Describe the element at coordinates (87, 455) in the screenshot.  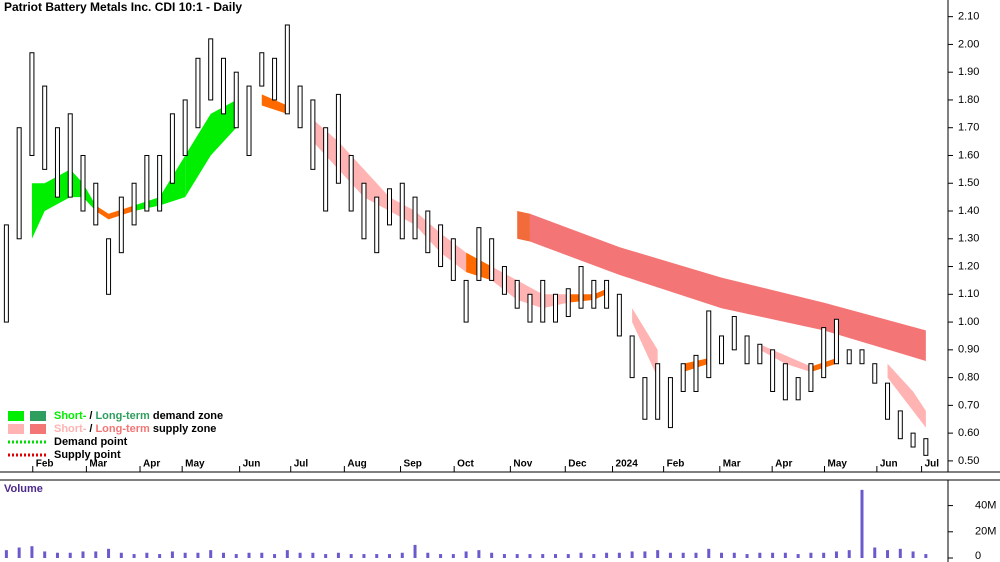
I see `legend-label: Supply point` at that location.